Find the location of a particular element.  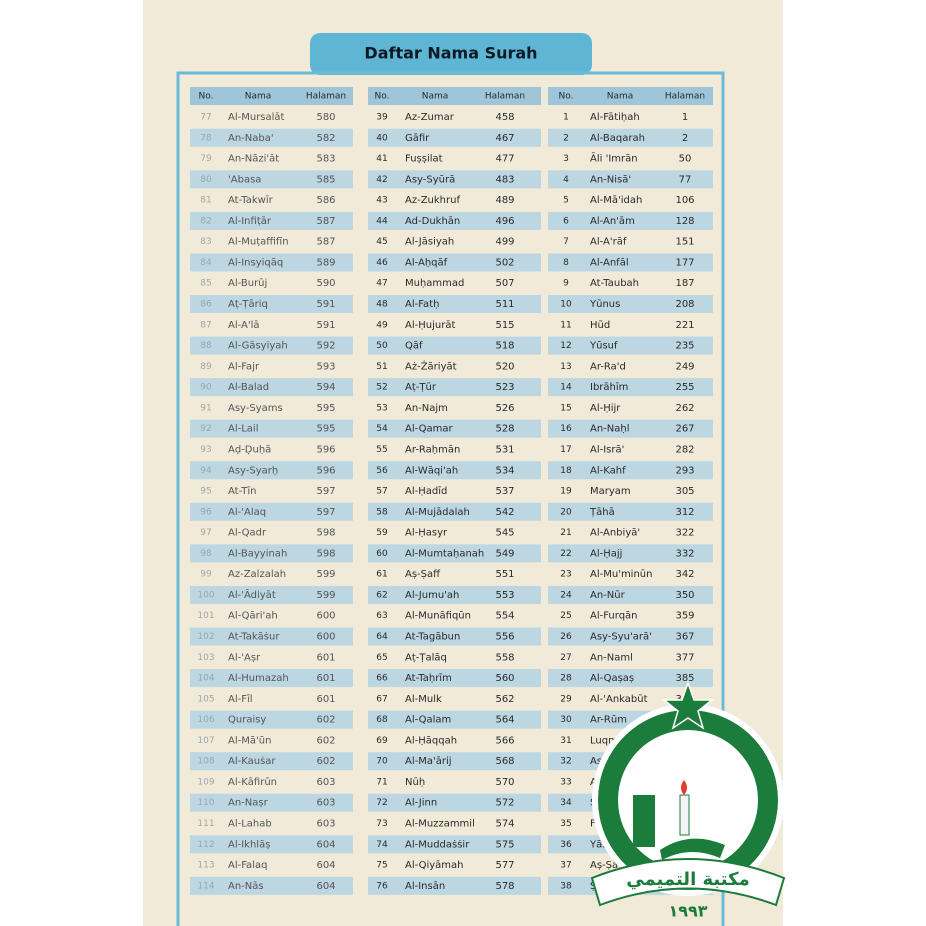

surah-name: Al-Humazah is located at coordinates (258, 678).